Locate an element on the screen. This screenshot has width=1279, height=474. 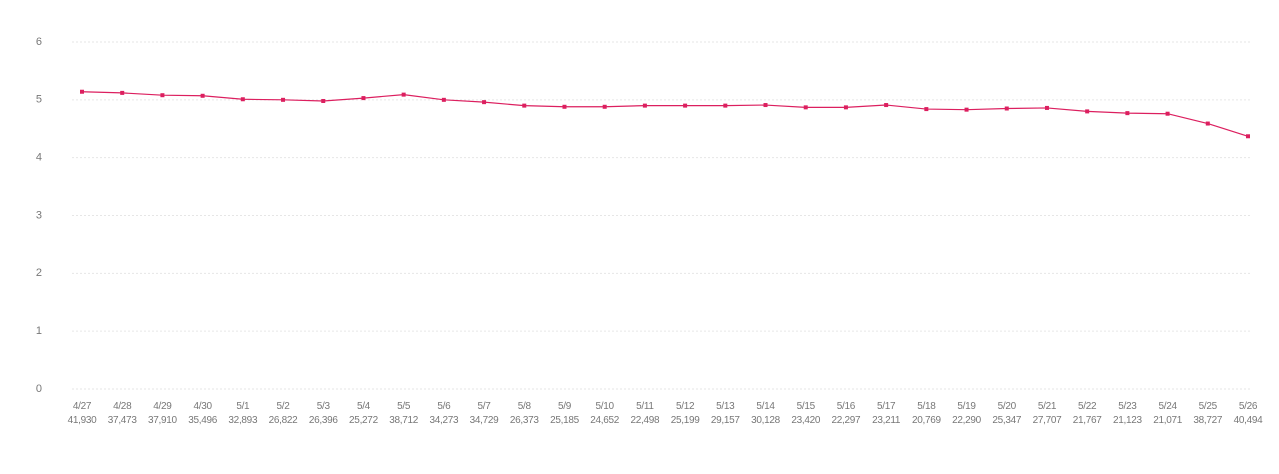
x-tick-label: 5/12 is located at coordinates (685, 406).